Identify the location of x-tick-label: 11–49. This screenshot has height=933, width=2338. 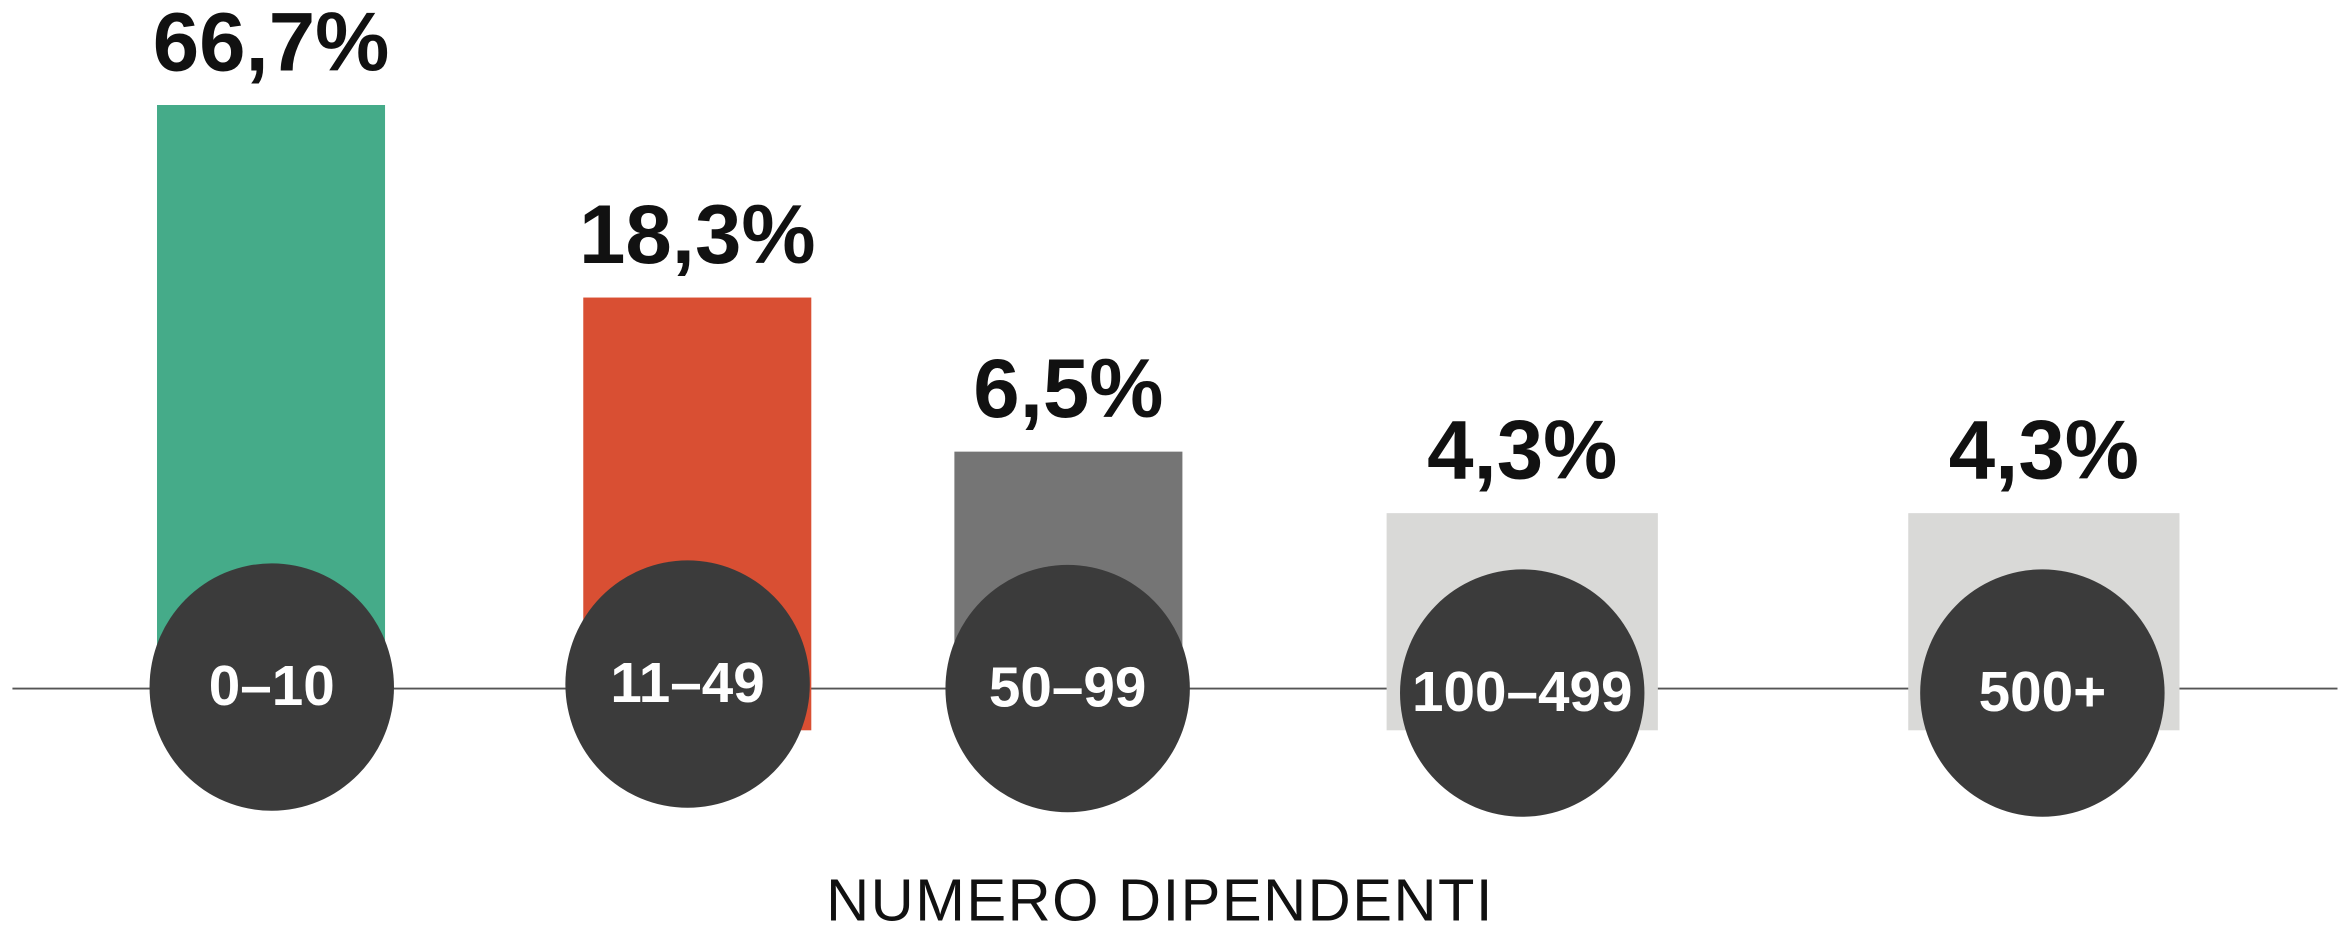
(687, 683).